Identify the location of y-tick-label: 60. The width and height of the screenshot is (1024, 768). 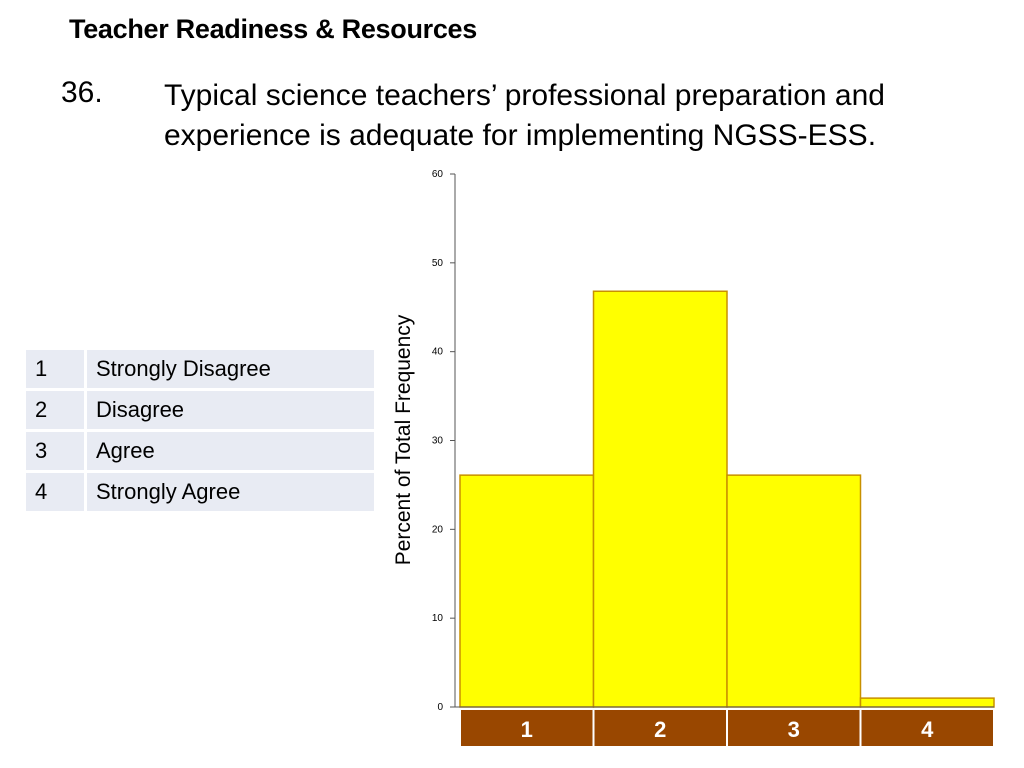
(438, 174).